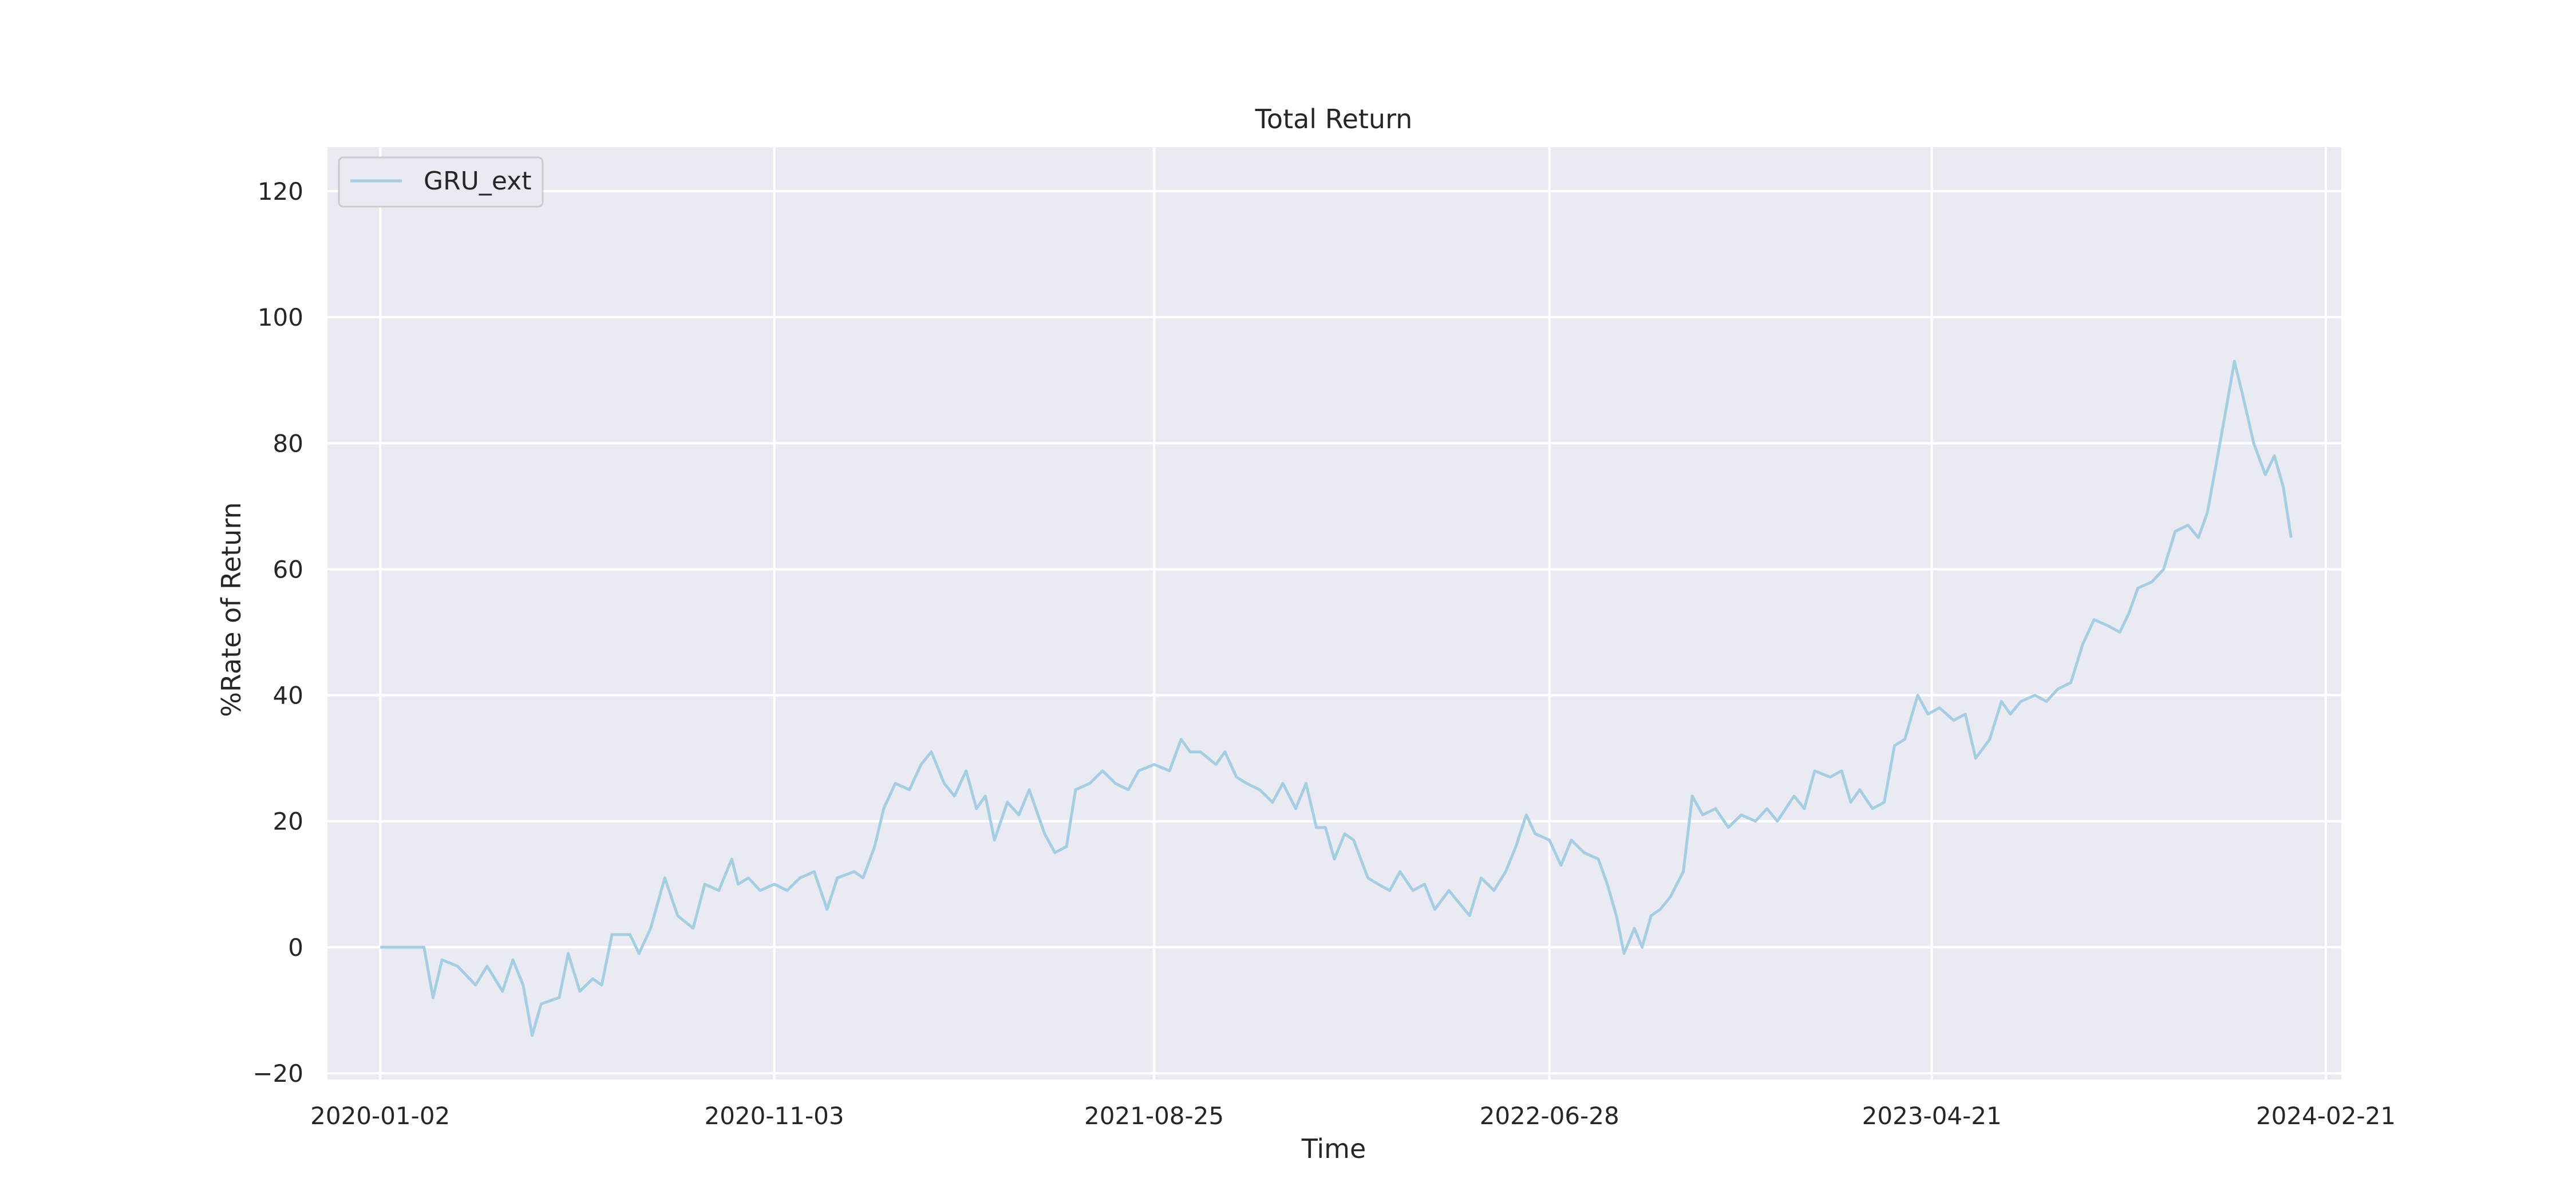 This screenshot has height=1202, width=2576. What do you see at coordinates (295, 948) in the screenshot?
I see `y-tick-label: 0` at bounding box center [295, 948].